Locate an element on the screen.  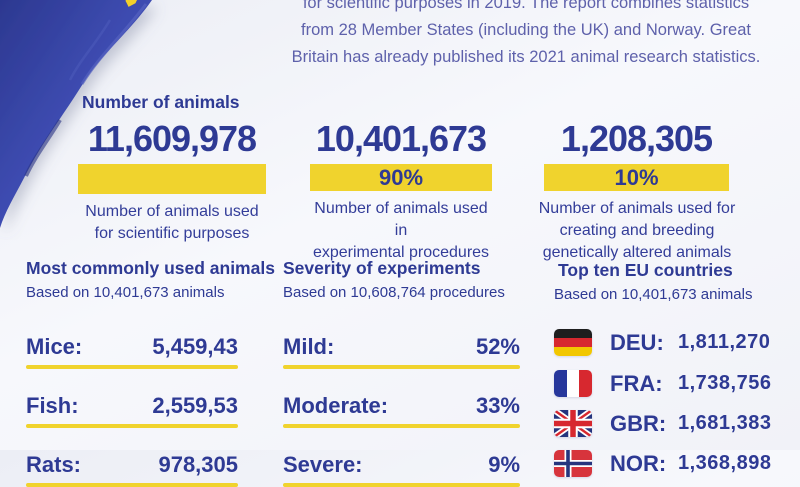
severe-underline is located at coordinates (401, 485).